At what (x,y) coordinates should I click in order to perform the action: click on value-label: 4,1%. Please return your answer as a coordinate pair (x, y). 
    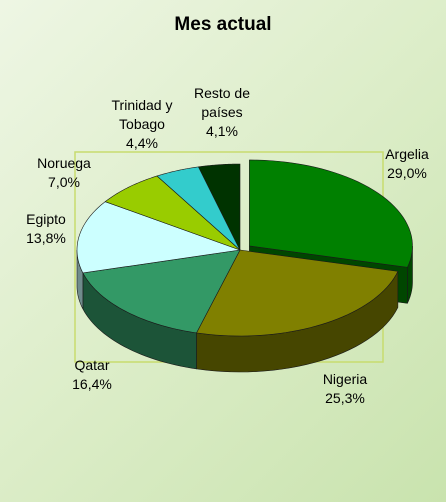
    Looking at the image, I should click on (222, 131).